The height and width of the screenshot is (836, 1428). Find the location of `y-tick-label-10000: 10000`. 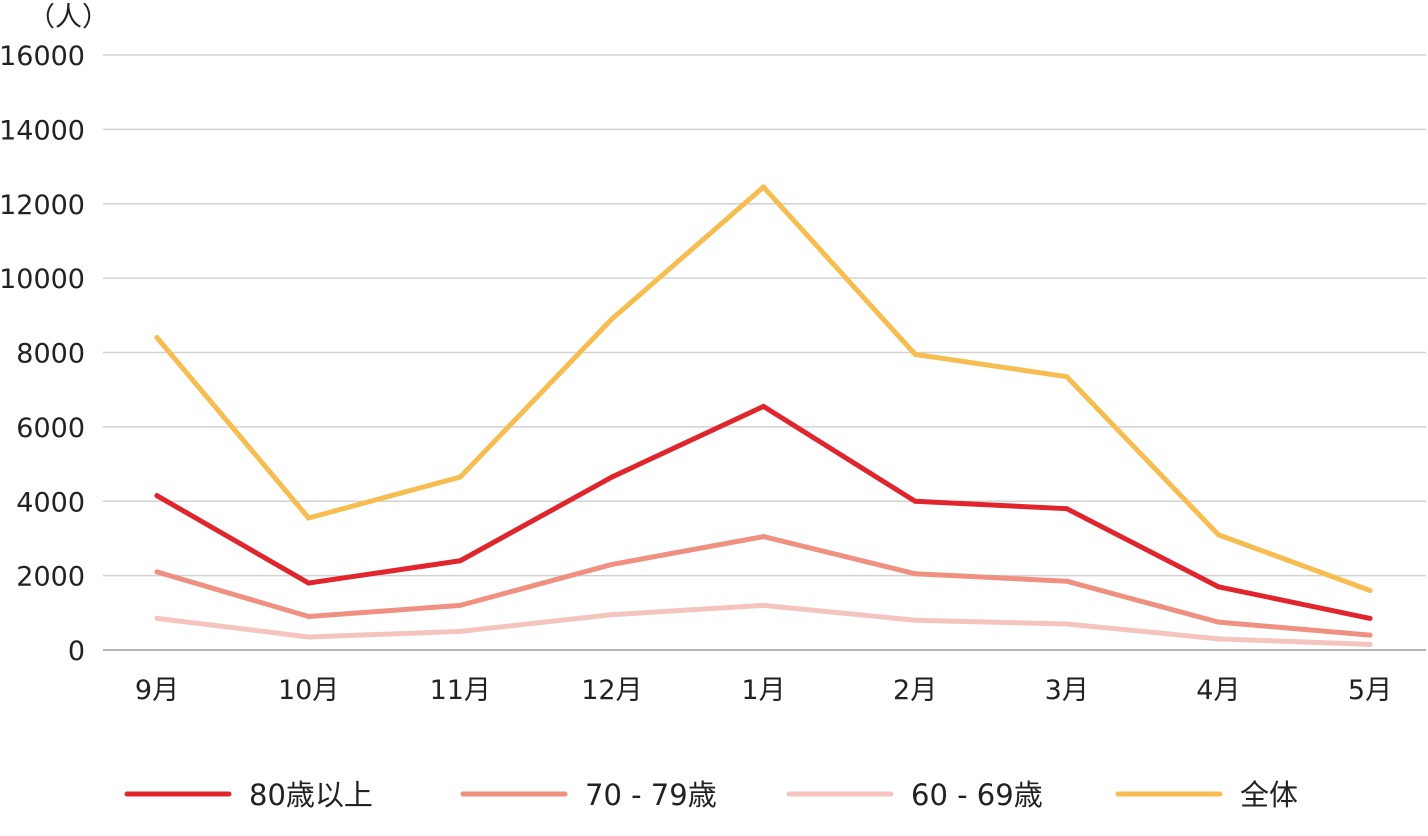

y-tick-label-10000: 10000 is located at coordinates (42, 279).